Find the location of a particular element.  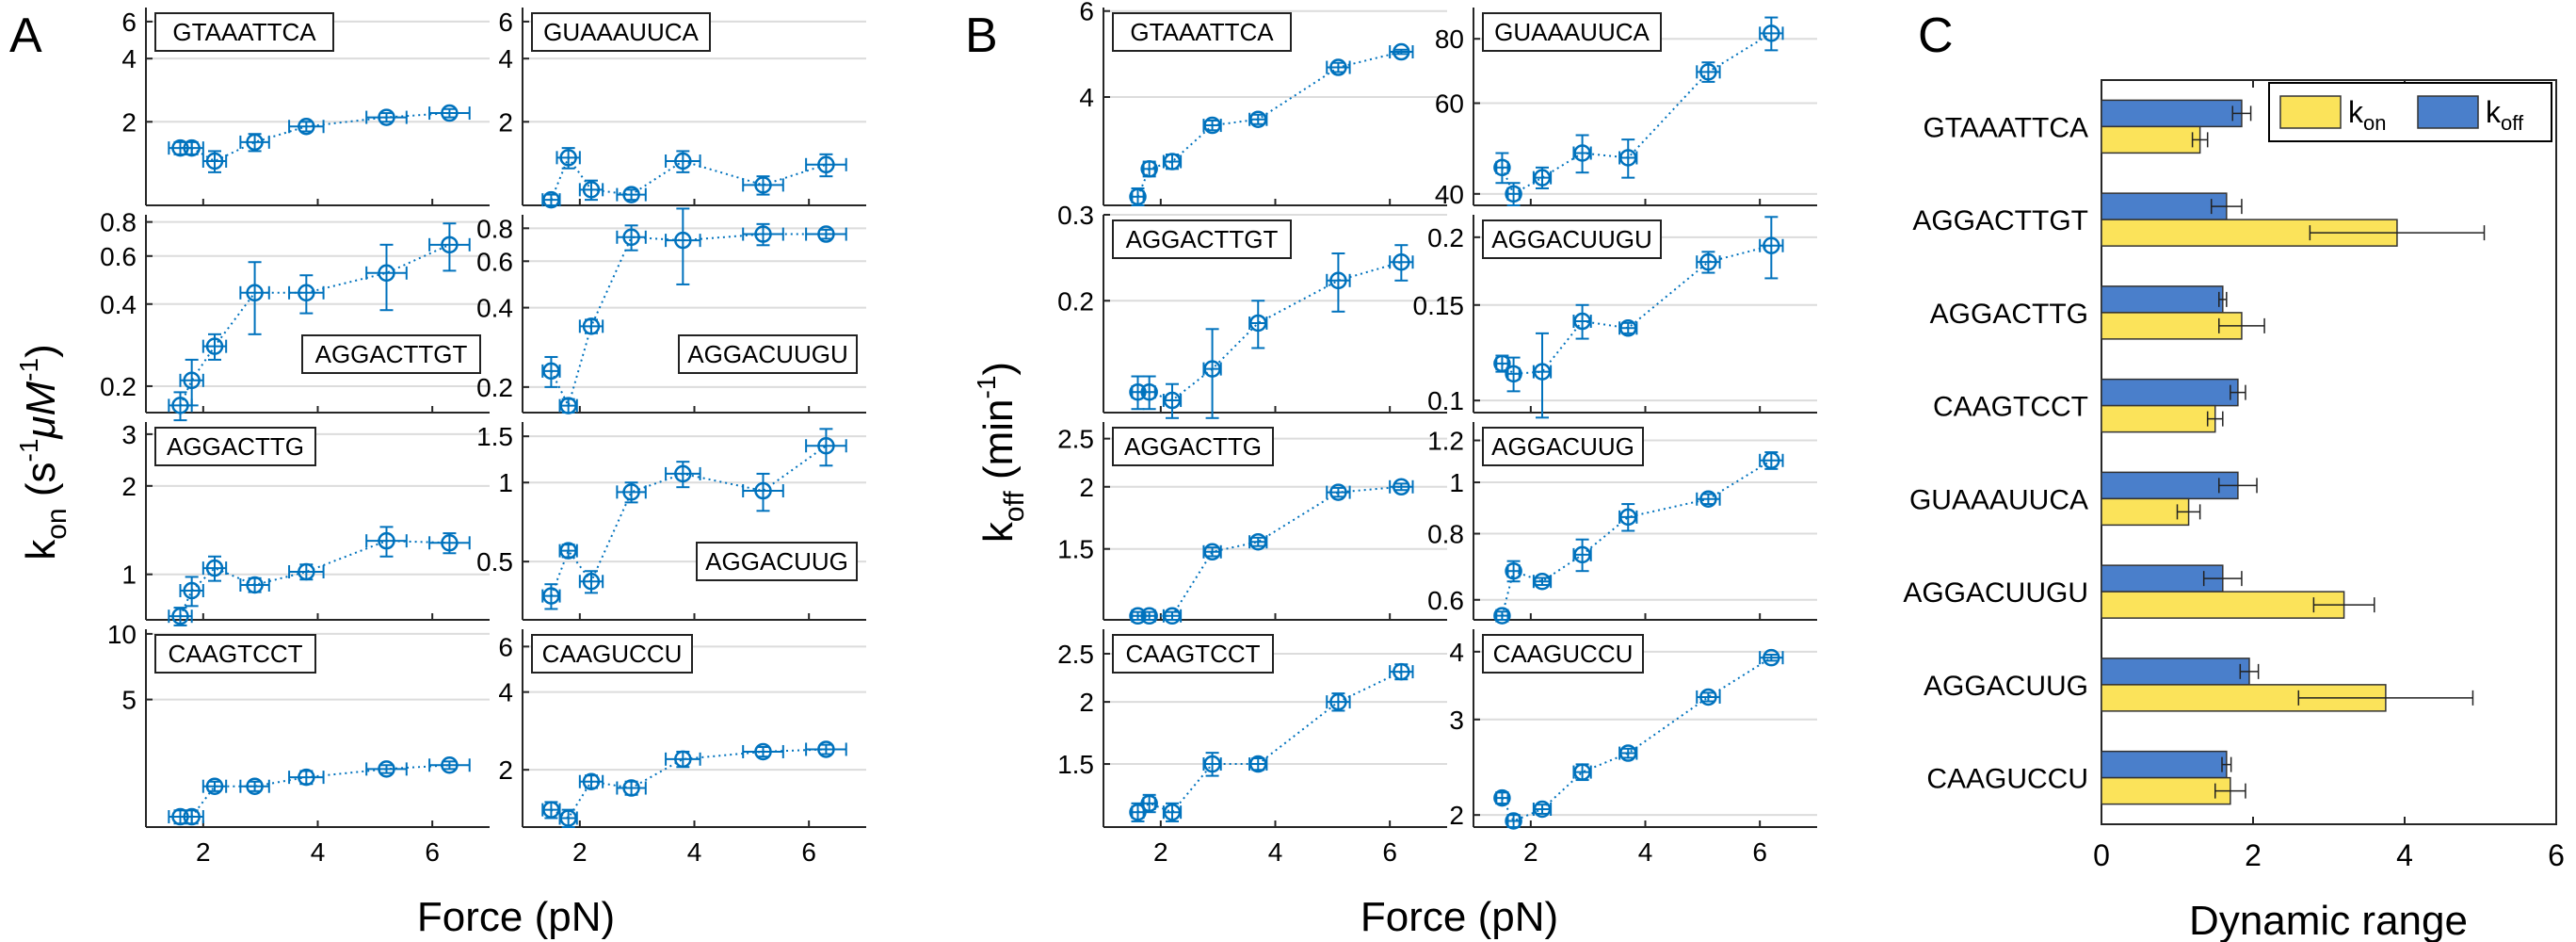

sequence-label: AGGACUUG is located at coordinates (776, 561).